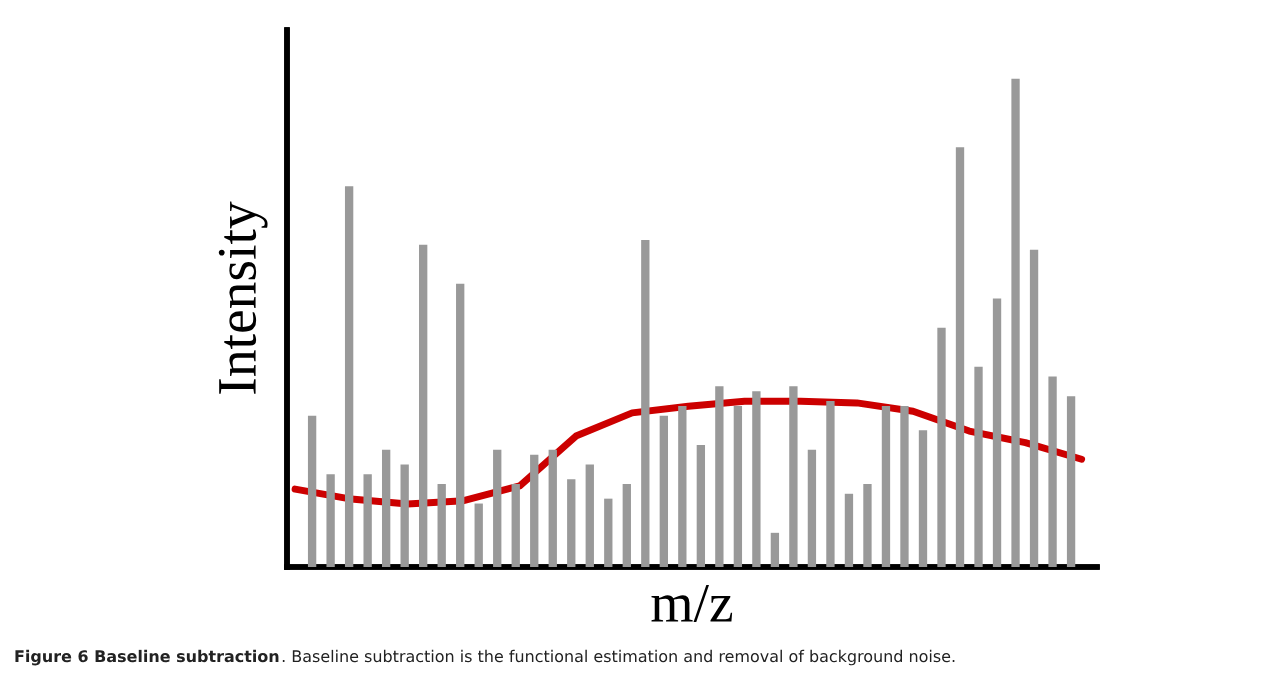 The width and height of the screenshot is (1284, 676). I want to click on caption: Figure 6 Baseline subtraction, so click(147, 657).